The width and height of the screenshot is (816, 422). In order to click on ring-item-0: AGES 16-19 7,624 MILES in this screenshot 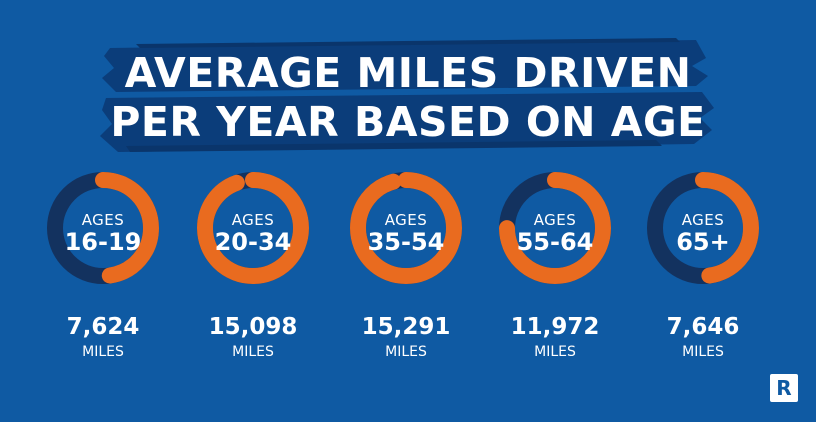, I will do `click(103, 268)`.